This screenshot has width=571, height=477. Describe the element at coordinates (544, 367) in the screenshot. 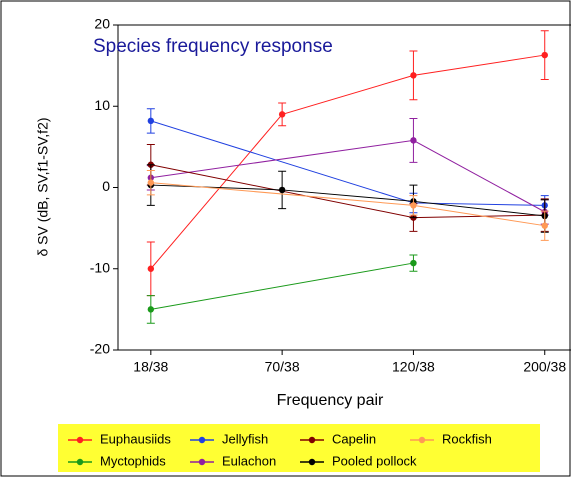

I see `x-tick-label: 200/38` at that location.